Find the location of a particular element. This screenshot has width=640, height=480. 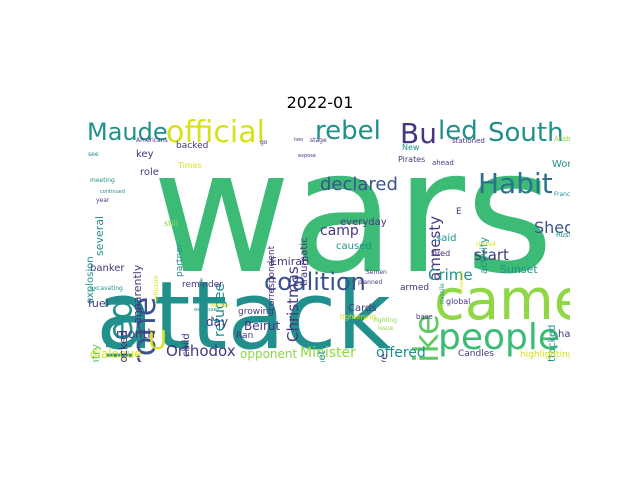

word-month: month is located at coordinates (135, 334).